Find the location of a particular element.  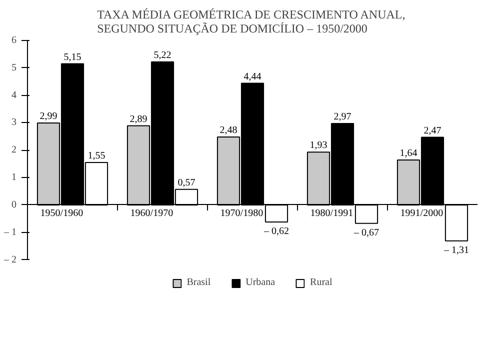

data-label: 2,89 is located at coordinates (139, 119).